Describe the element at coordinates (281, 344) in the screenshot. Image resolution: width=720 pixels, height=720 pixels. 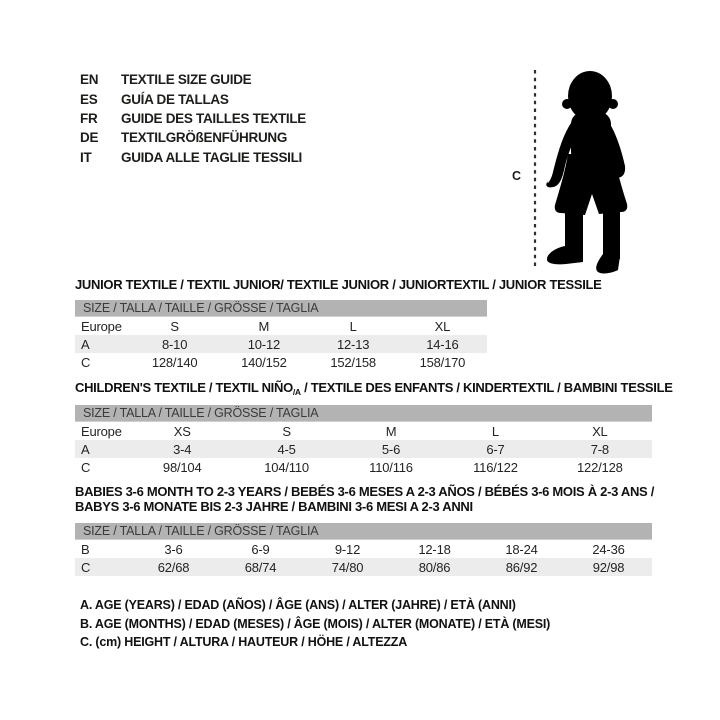
I see `table-row-age: A 8-10 10-12 12-13 14-16` at that location.